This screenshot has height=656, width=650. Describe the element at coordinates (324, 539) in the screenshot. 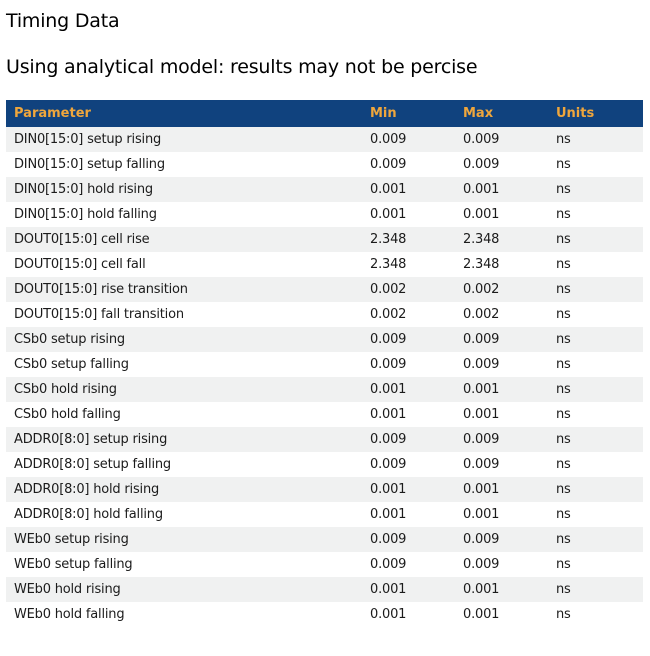

I see `table-row: WEb0 setup rising 0.009 0.009 ns` at that location.